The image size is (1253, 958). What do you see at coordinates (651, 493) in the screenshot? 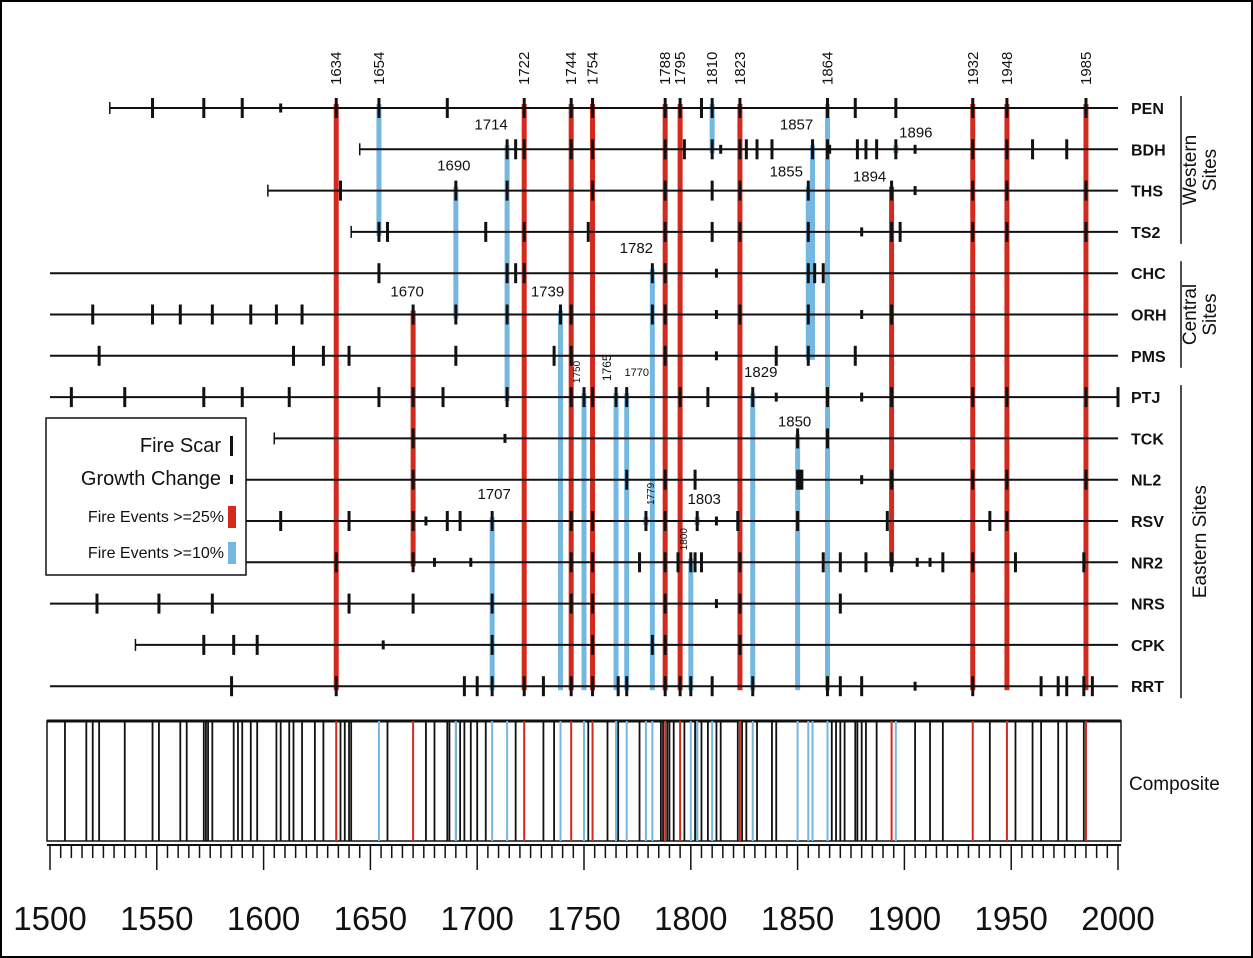
I see `event-label-1779: 1779` at bounding box center [651, 493].